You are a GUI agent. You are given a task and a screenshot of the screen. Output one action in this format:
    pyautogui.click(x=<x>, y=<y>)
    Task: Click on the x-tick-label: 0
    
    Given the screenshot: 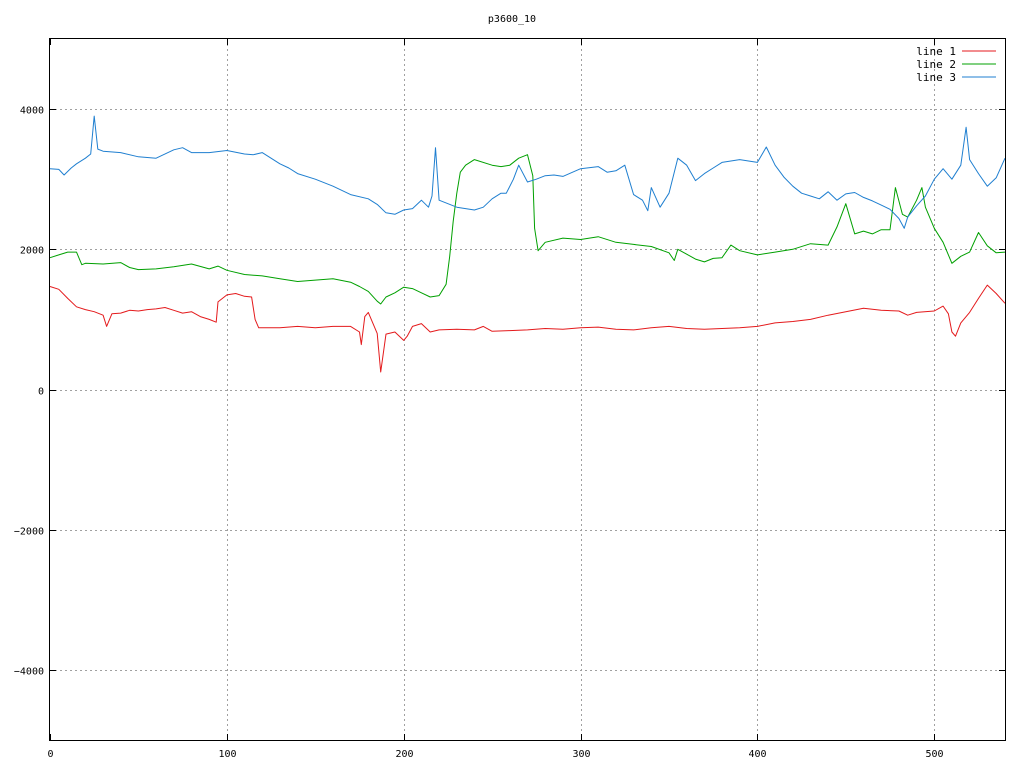 What is the action you would take?
    pyautogui.click(x=50, y=754)
    